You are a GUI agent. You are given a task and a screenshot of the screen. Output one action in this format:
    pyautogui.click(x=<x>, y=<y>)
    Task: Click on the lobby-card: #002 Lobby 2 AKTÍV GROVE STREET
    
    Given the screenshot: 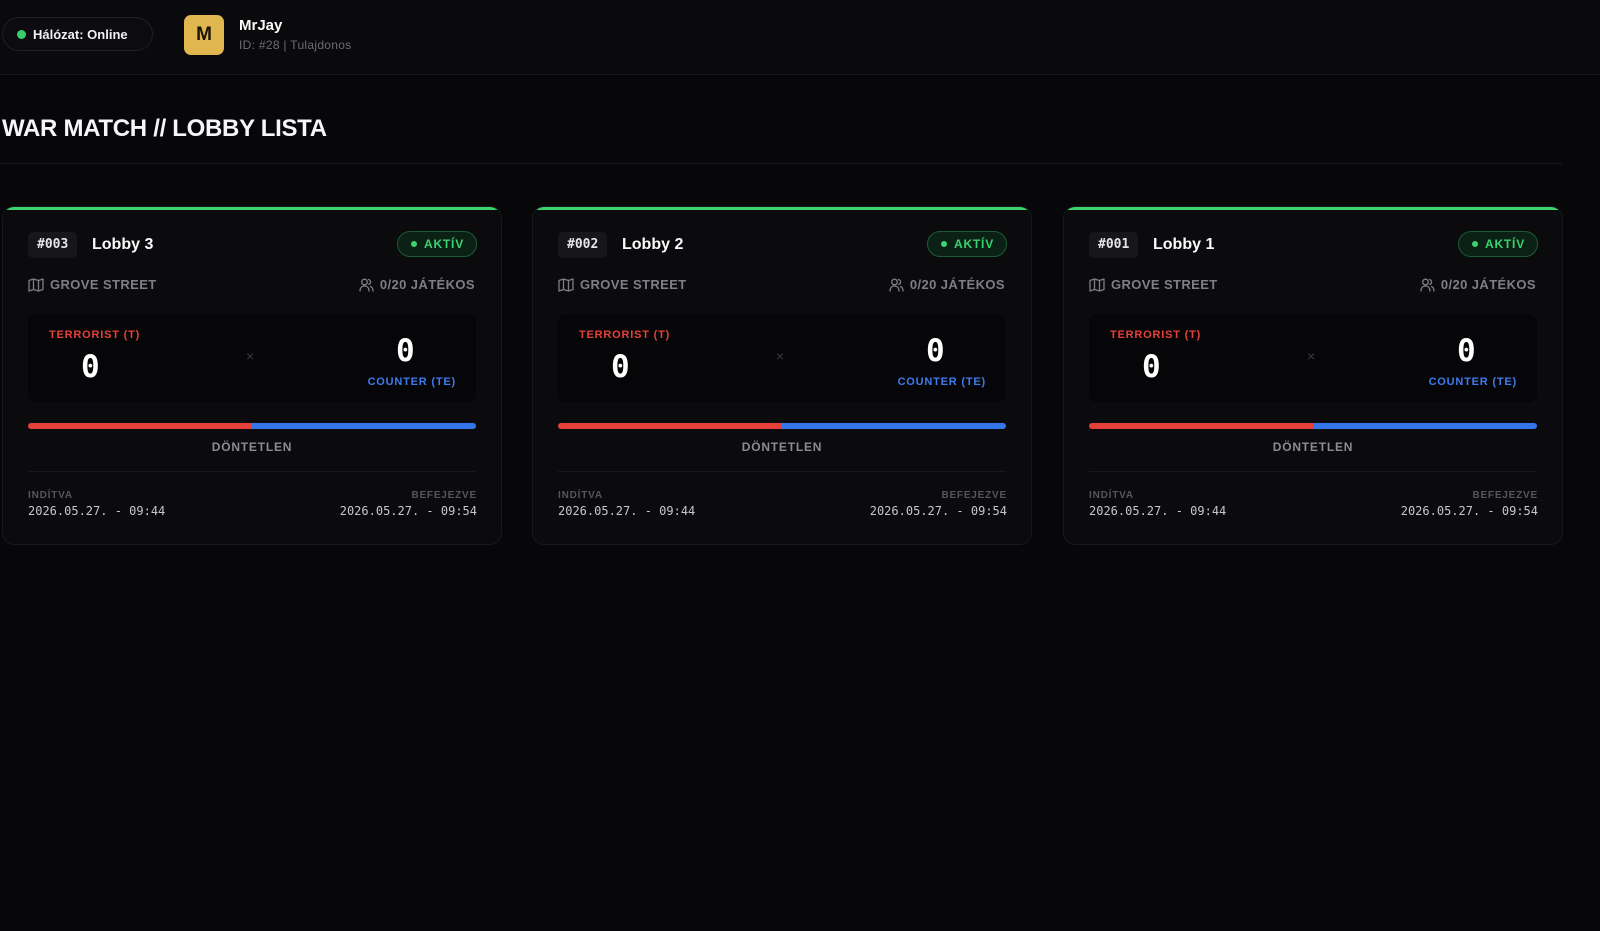 What is the action you would take?
    pyautogui.click(x=782, y=375)
    